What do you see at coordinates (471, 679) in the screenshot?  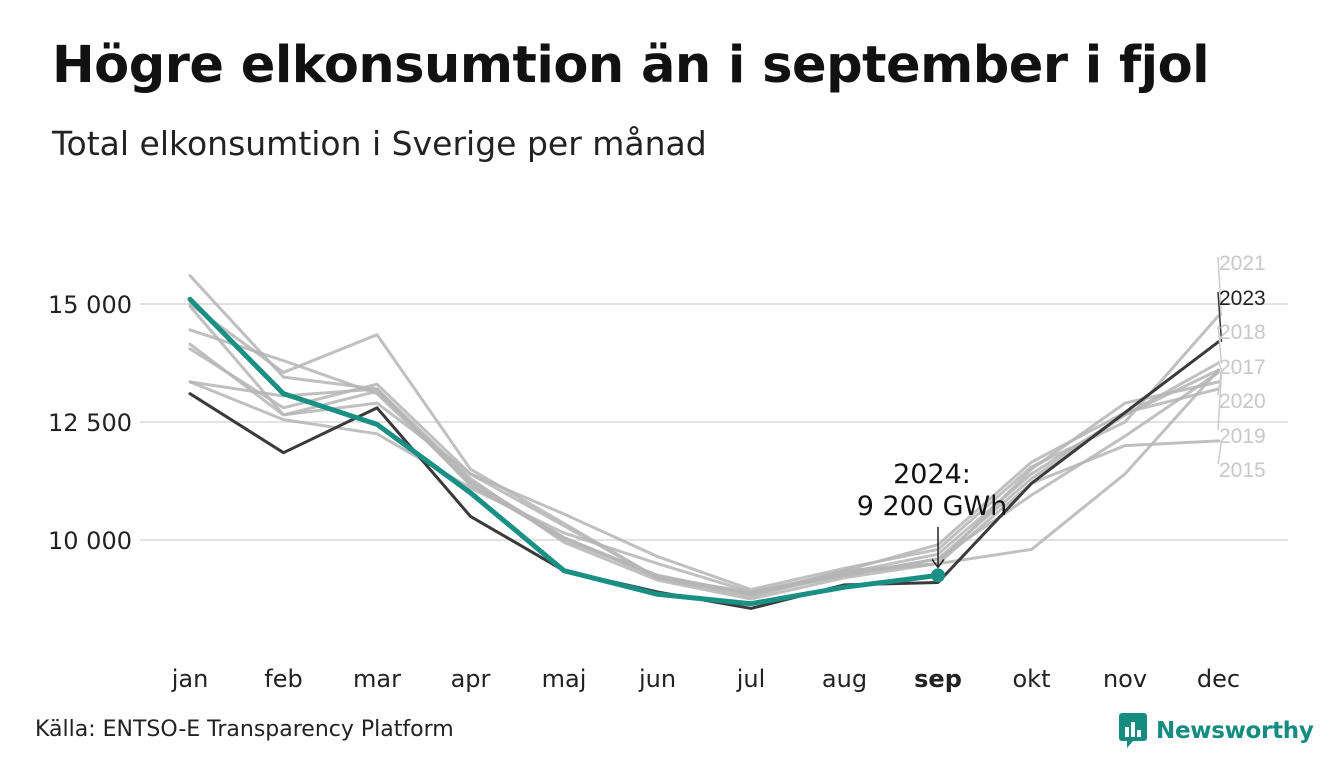 I see `x-tick-label: apr` at bounding box center [471, 679].